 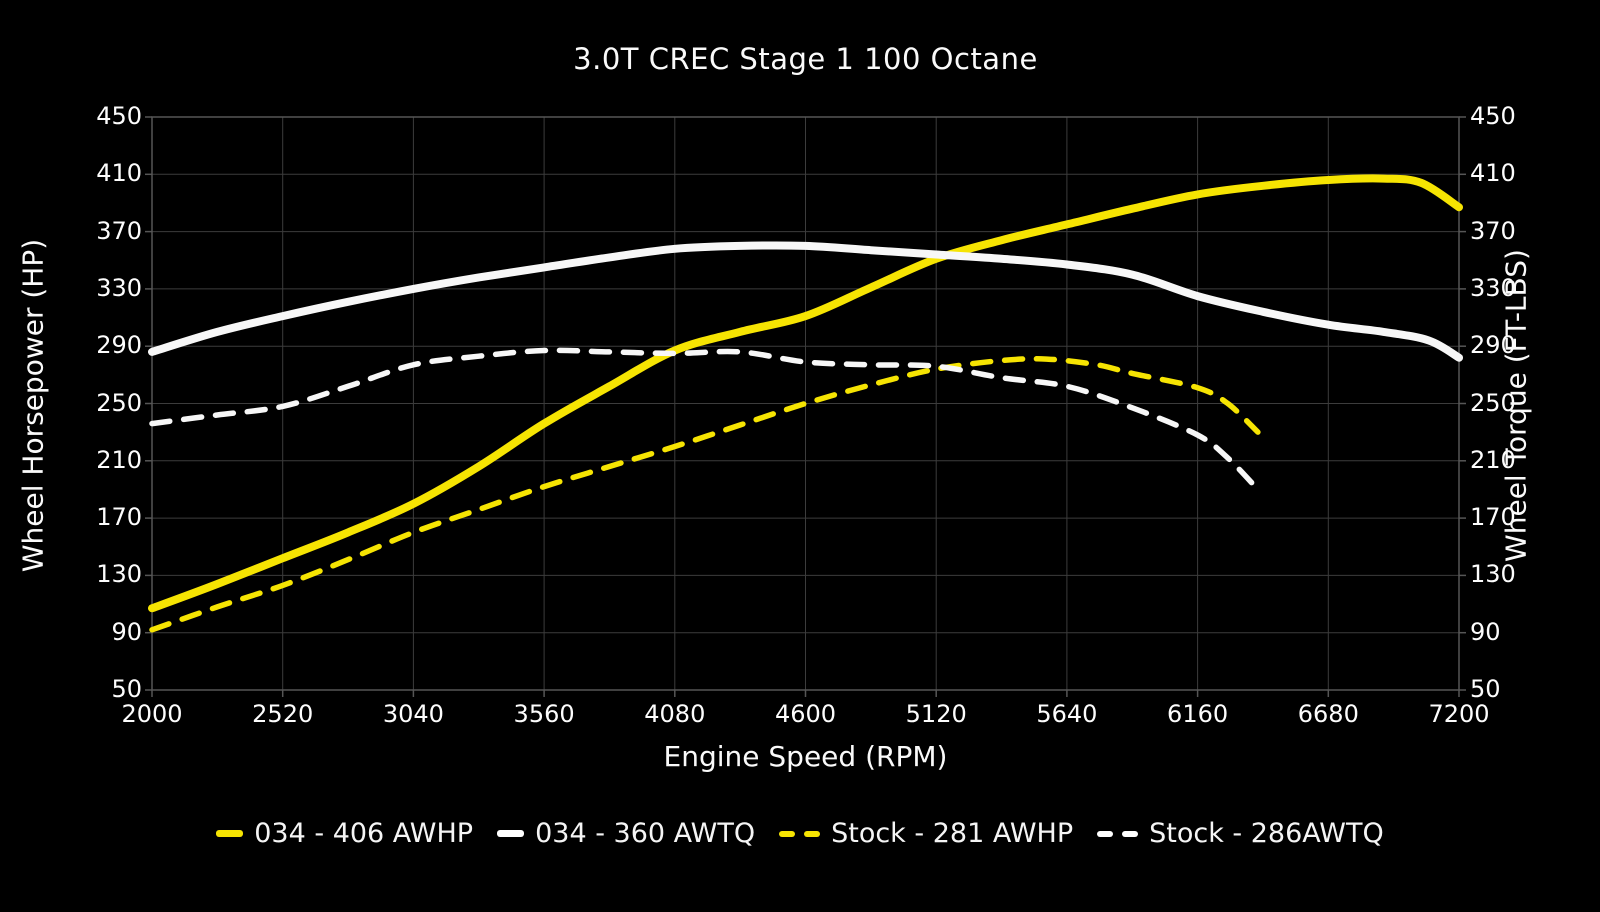 I want to click on x-tick-label: 3560, so click(x=544, y=714).